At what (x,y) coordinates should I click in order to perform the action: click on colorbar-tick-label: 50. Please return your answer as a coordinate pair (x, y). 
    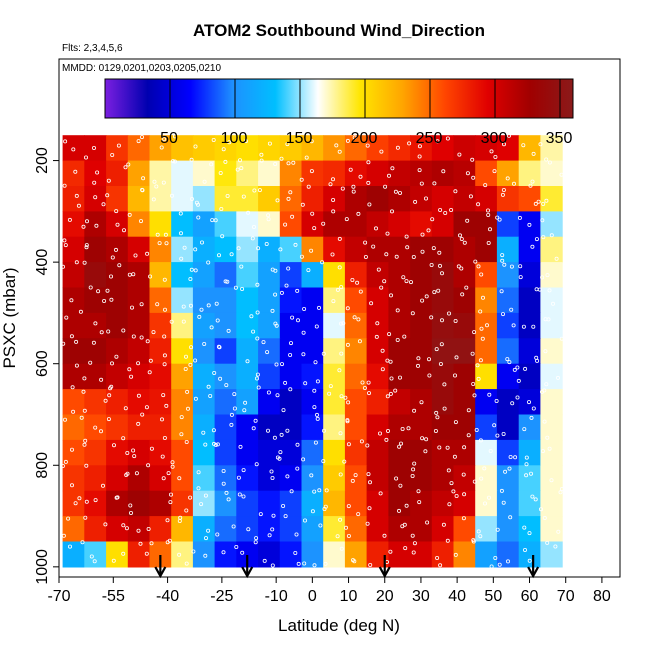
    Looking at the image, I should click on (169, 138).